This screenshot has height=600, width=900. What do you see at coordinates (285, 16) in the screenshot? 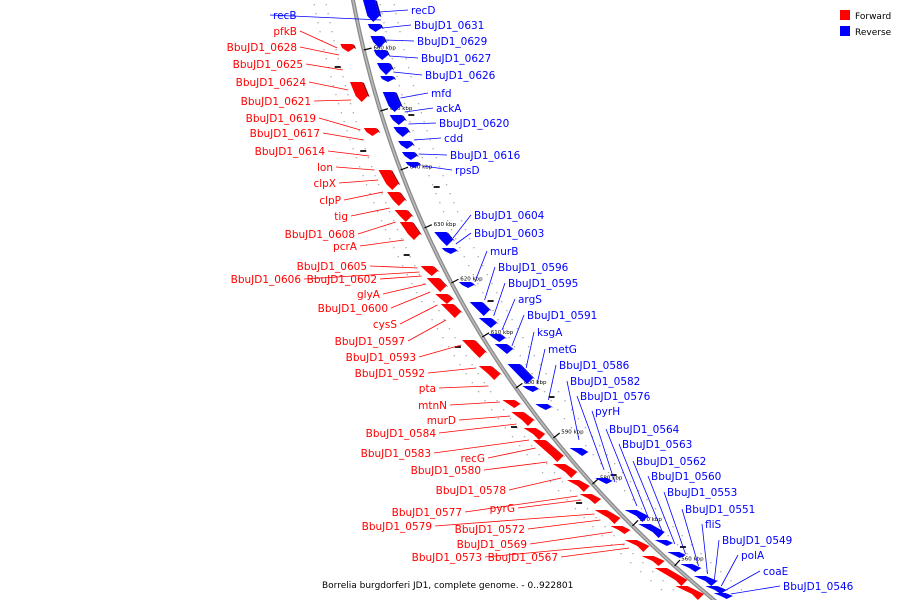
I see `reverse-gene-label: recB` at bounding box center [285, 16].